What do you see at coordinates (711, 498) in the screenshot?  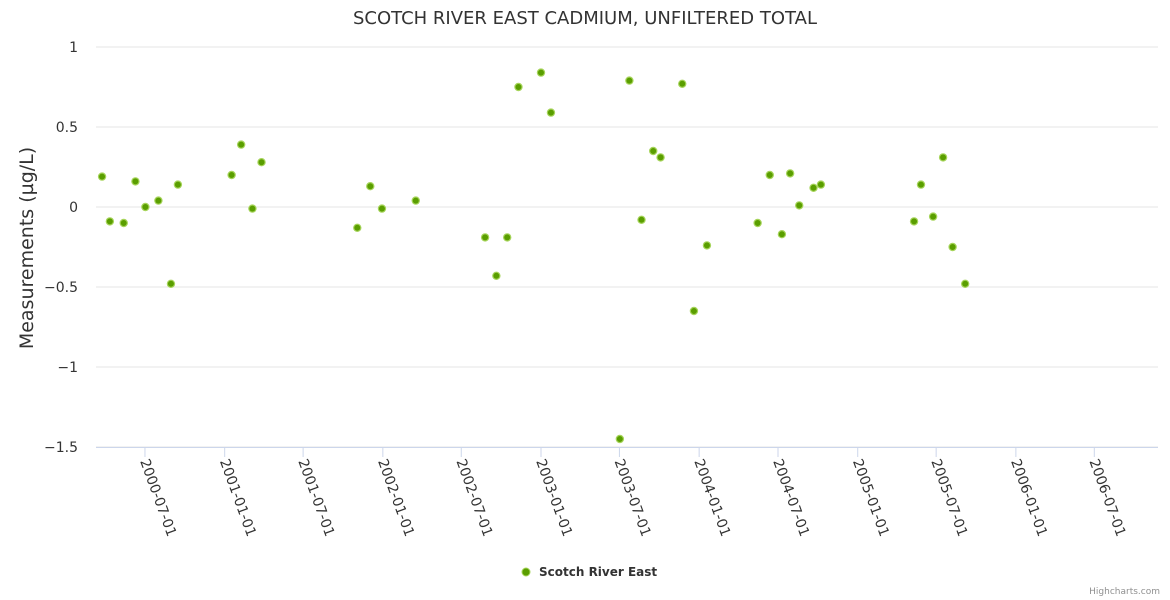 I see `x-tick-label: 2004-01-01` at bounding box center [711, 498].